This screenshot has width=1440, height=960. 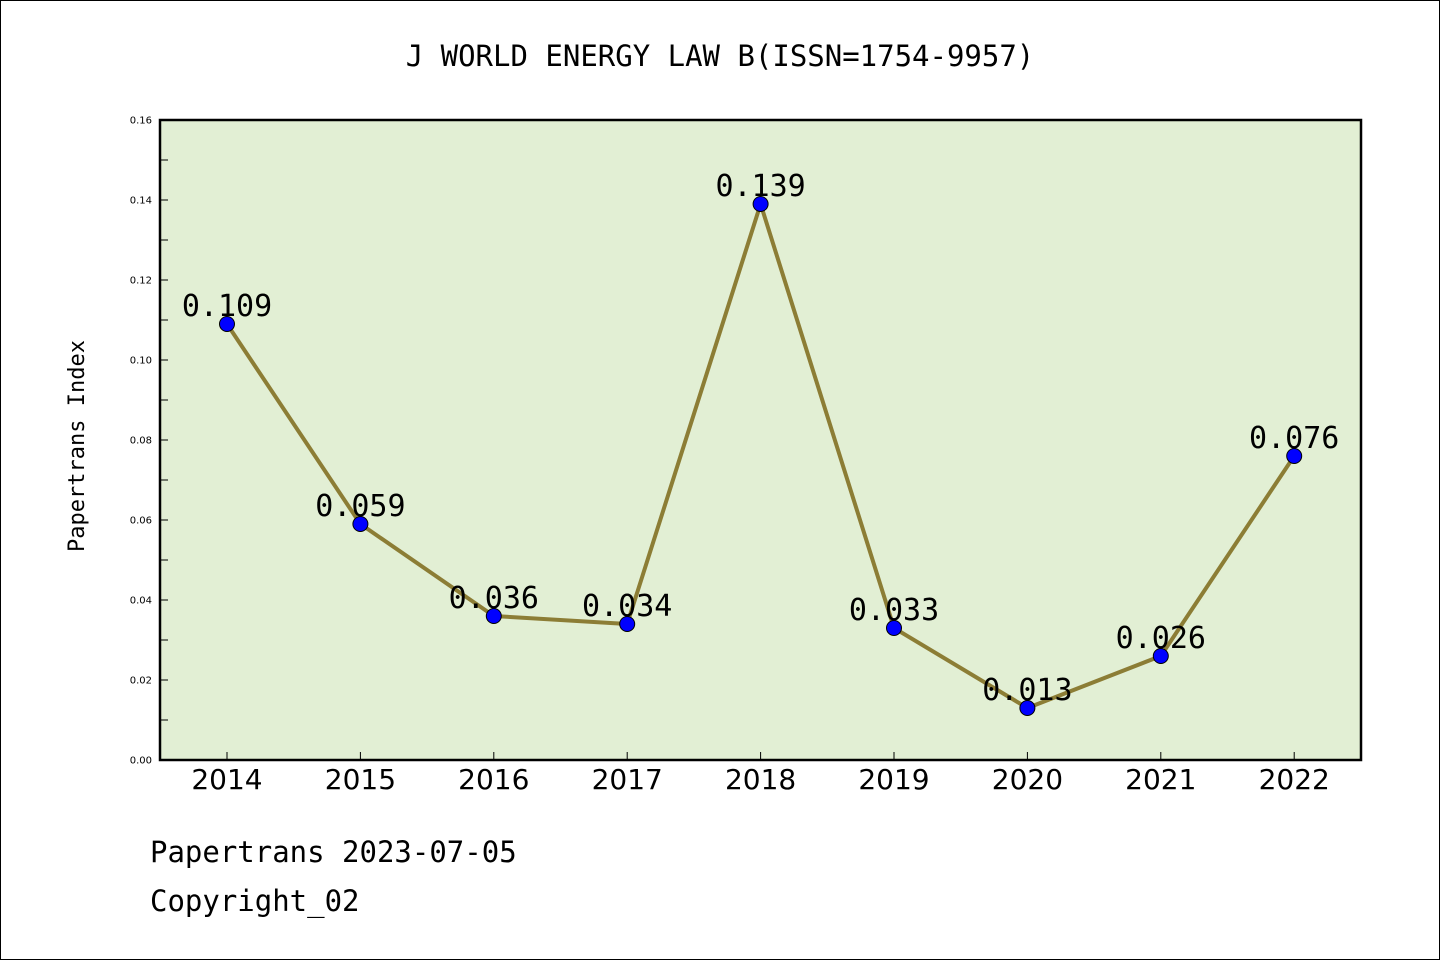 What do you see at coordinates (141, 361) in the screenshot?
I see `y-tick-label: 0.10` at bounding box center [141, 361].